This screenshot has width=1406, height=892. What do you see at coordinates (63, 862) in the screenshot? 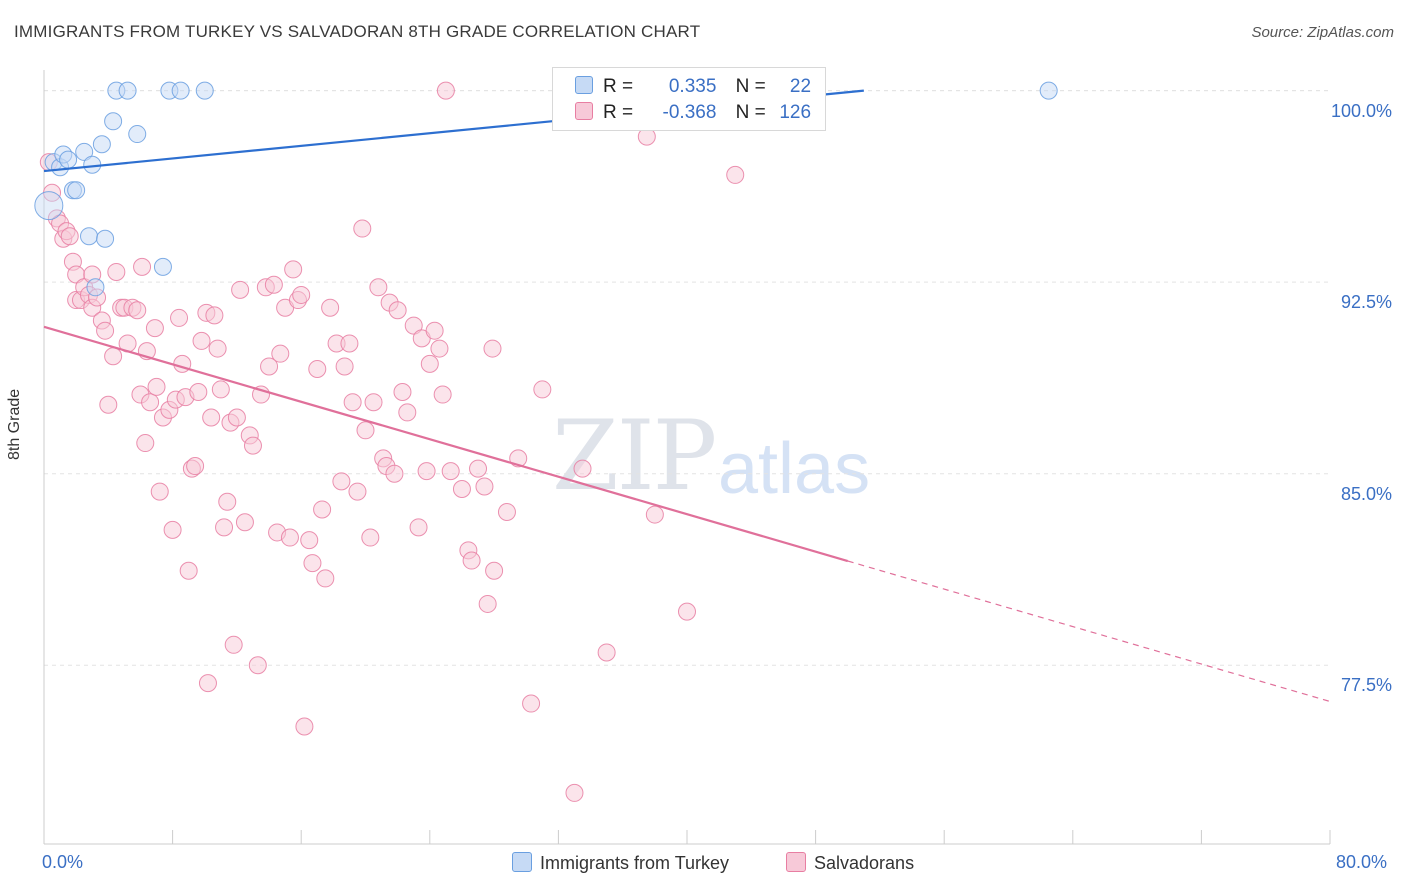
I see `x-tick-min: 0.0%` at bounding box center [63, 862].